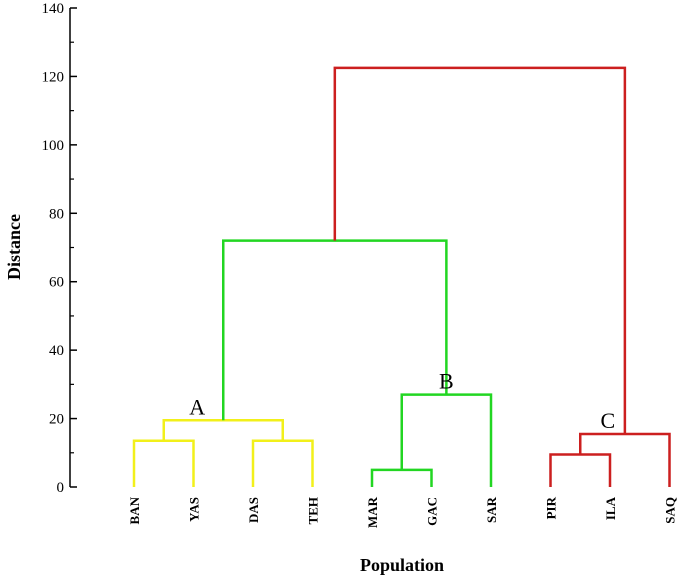 The image size is (685, 587). What do you see at coordinates (372, 512) in the screenshot?
I see `leaf-label: MAR` at bounding box center [372, 512].